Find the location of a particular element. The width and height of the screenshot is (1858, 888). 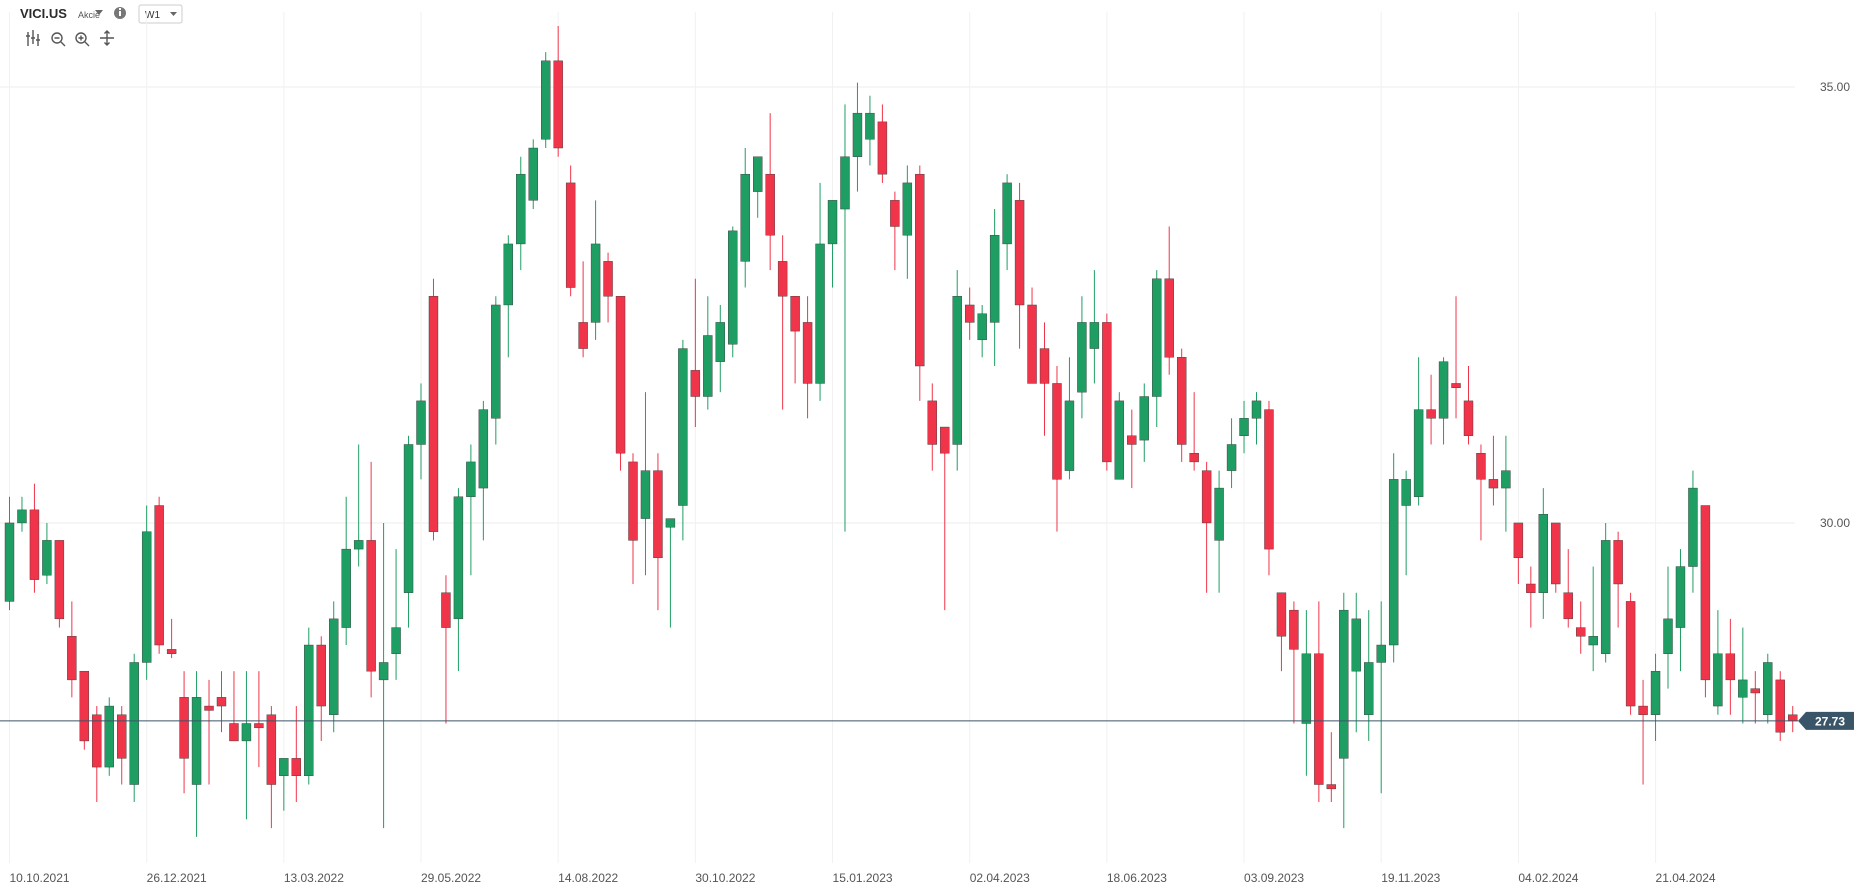

x-tick-label: 10.10.2021 is located at coordinates (40, 878).